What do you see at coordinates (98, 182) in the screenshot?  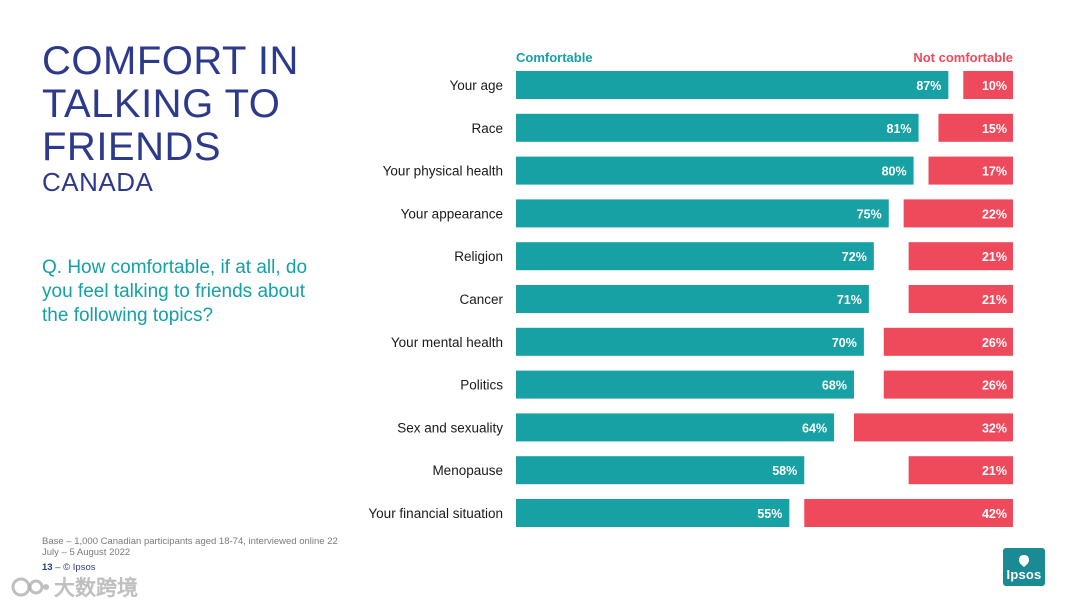 I see `slide-subtitle: CANADA` at bounding box center [98, 182].